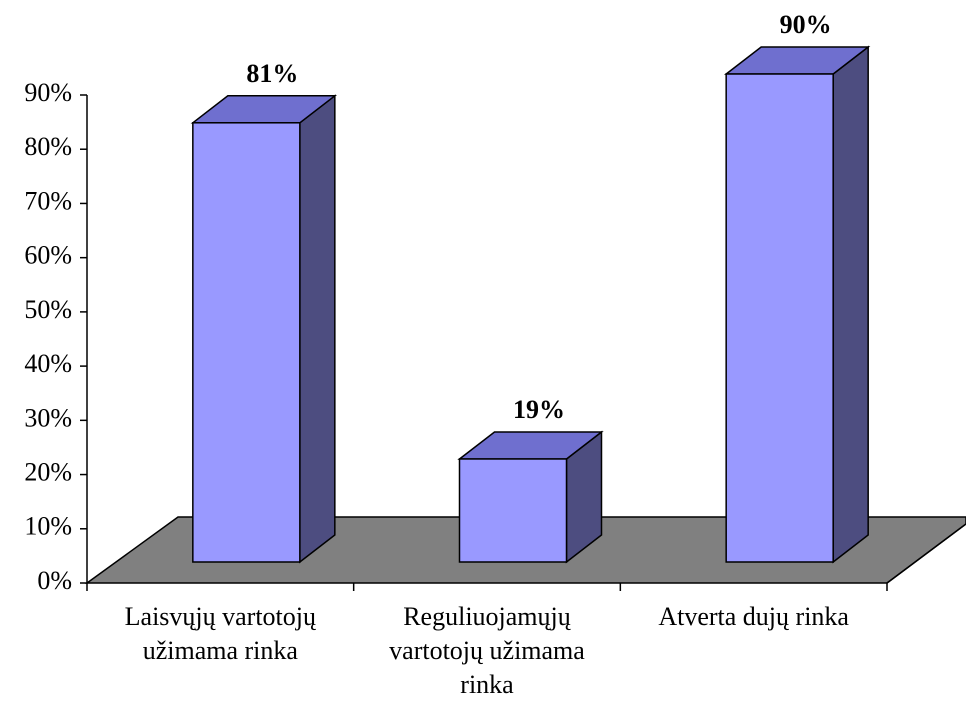  I want to click on y-tick-label: 90%, so click(48, 92).